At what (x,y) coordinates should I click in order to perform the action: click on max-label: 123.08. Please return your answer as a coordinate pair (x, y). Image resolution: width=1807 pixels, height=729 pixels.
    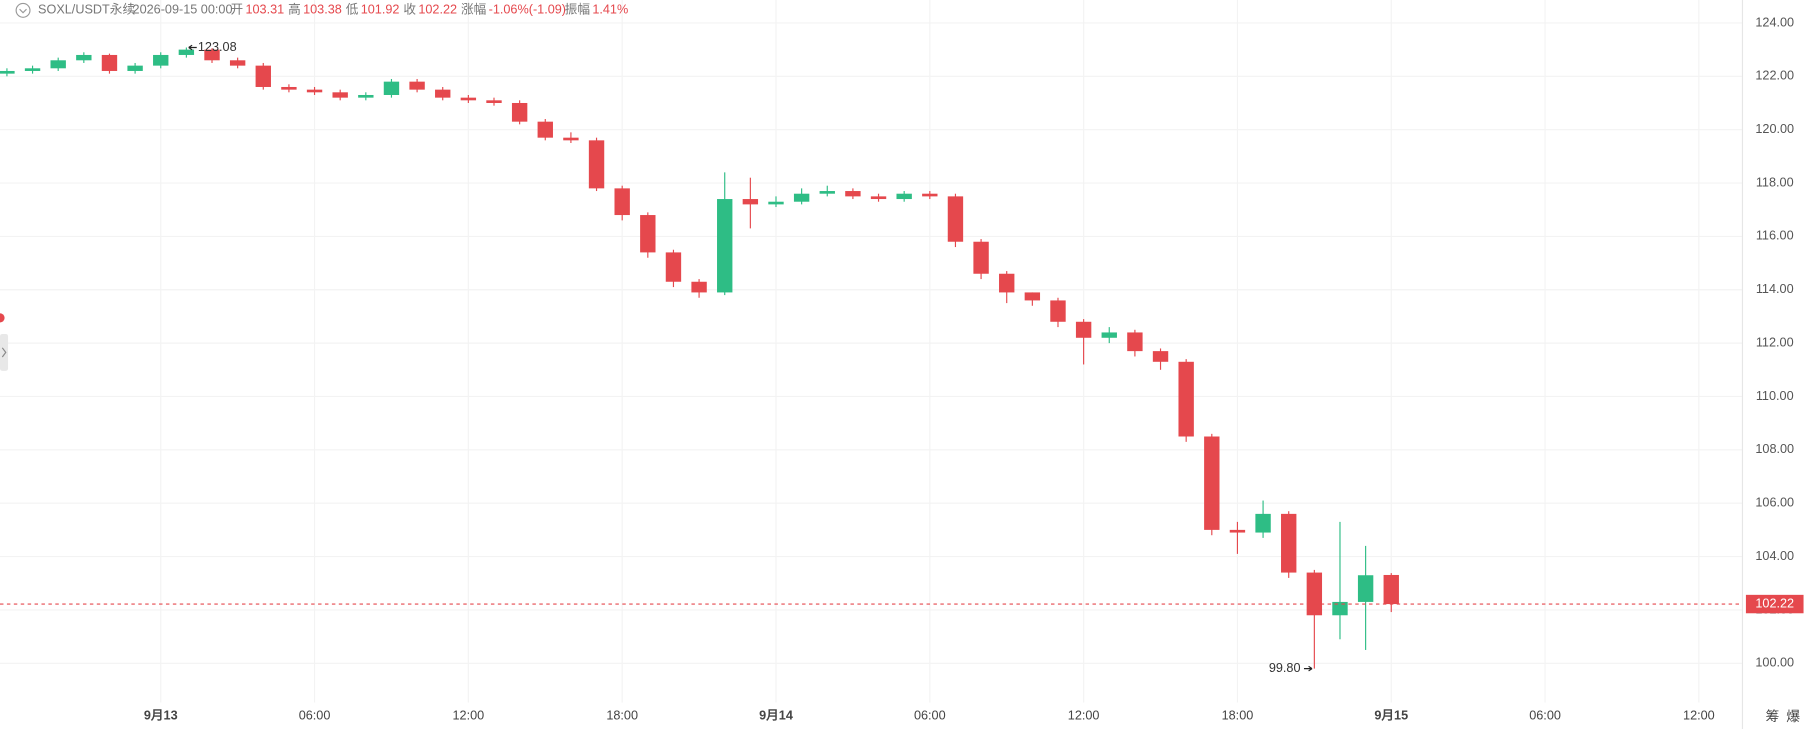
    Looking at the image, I should click on (217, 47).